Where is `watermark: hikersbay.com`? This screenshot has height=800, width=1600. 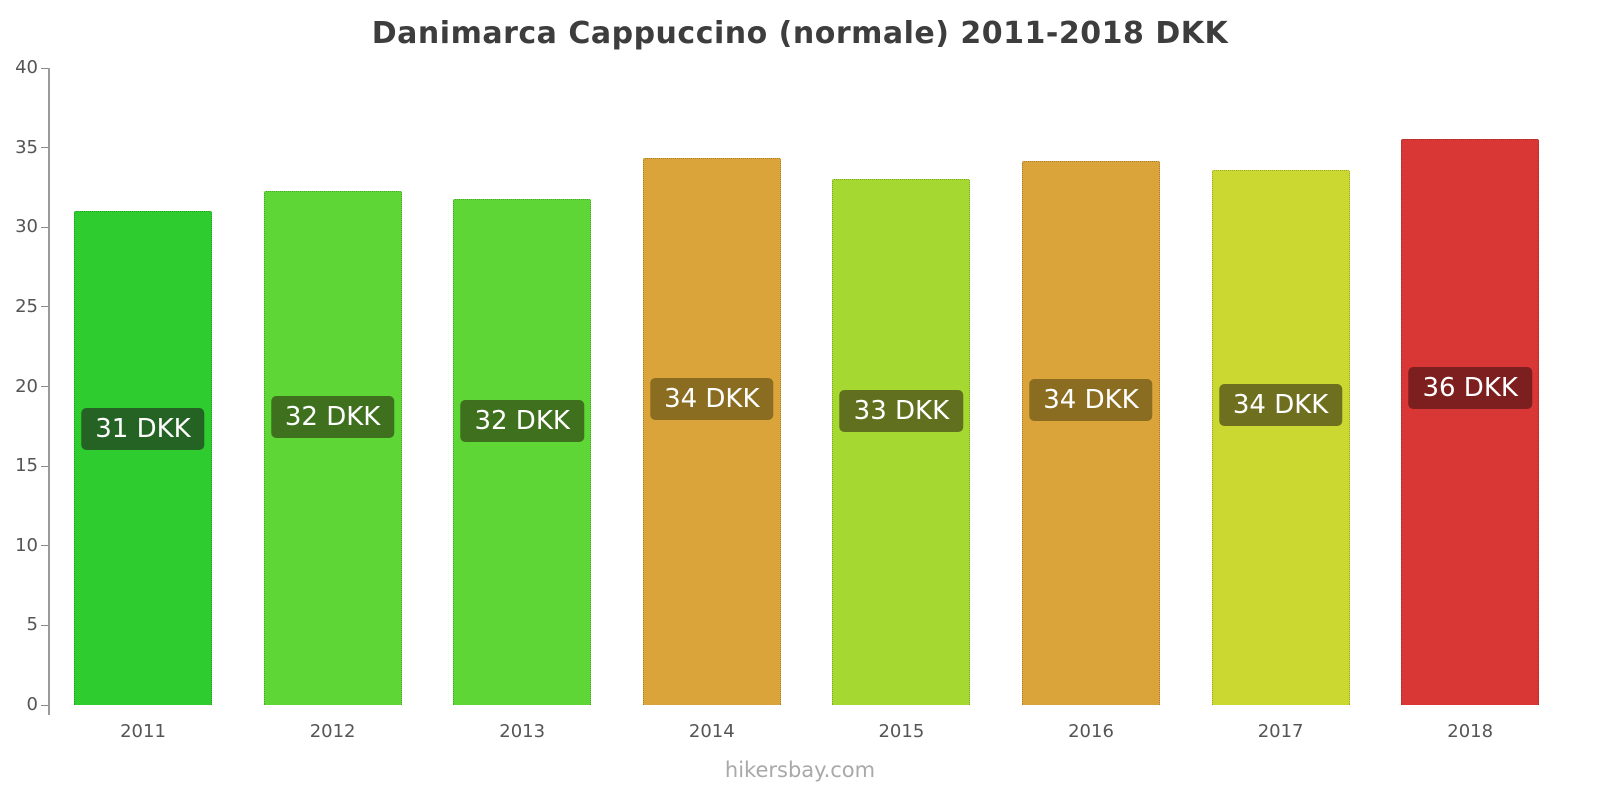 watermark: hikersbay.com is located at coordinates (800, 770).